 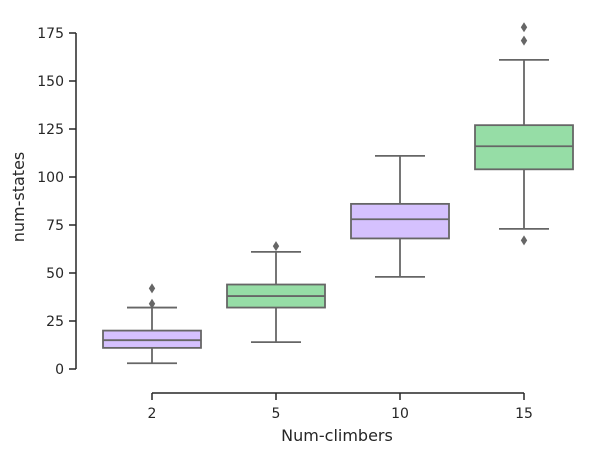 What do you see at coordinates (152, 414) in the screenshot?
I see `x-tick-label: 2` at bounding box center [152, 414].